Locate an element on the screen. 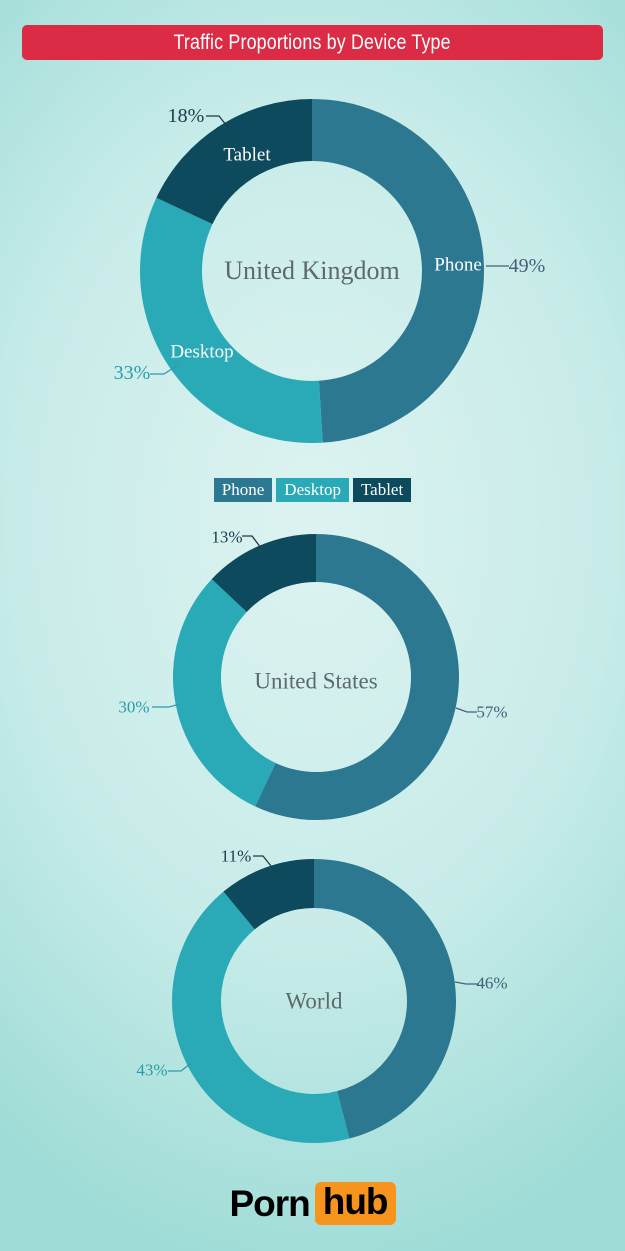 This screenshot has height=1251, width=625. world-center-label: World is located at coordinates (314, 1001).